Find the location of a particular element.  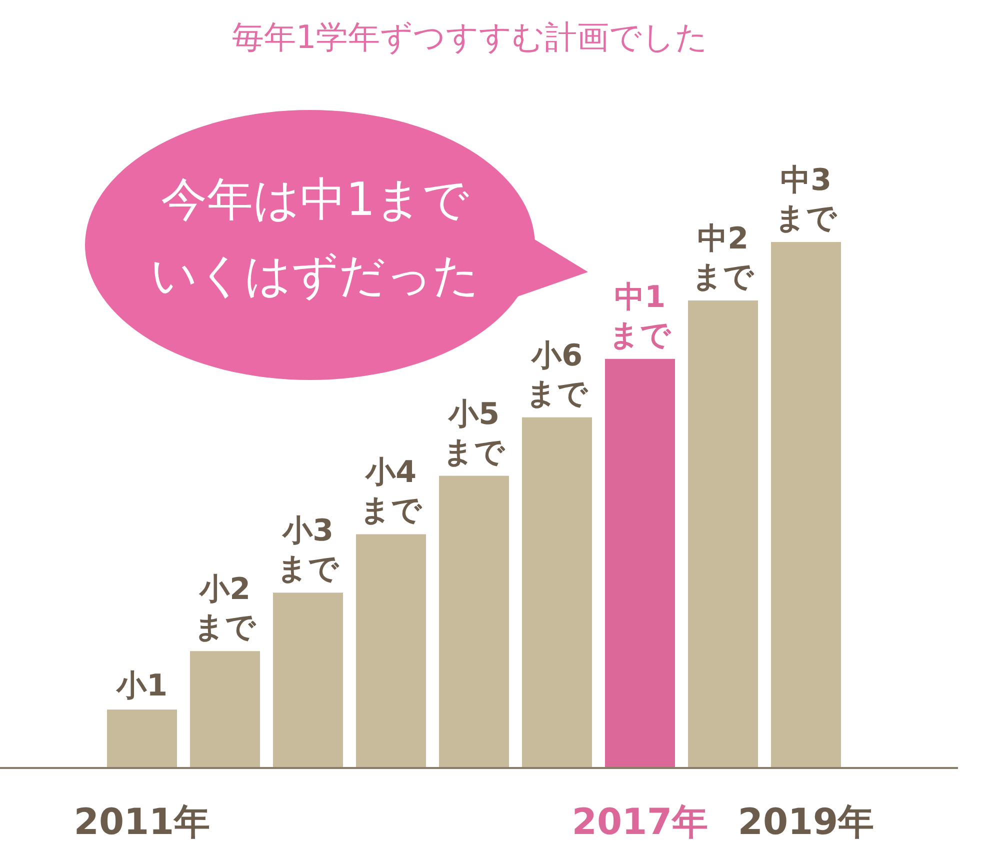

x-tick-label: 2017年 is located at coordinates (640, 822).